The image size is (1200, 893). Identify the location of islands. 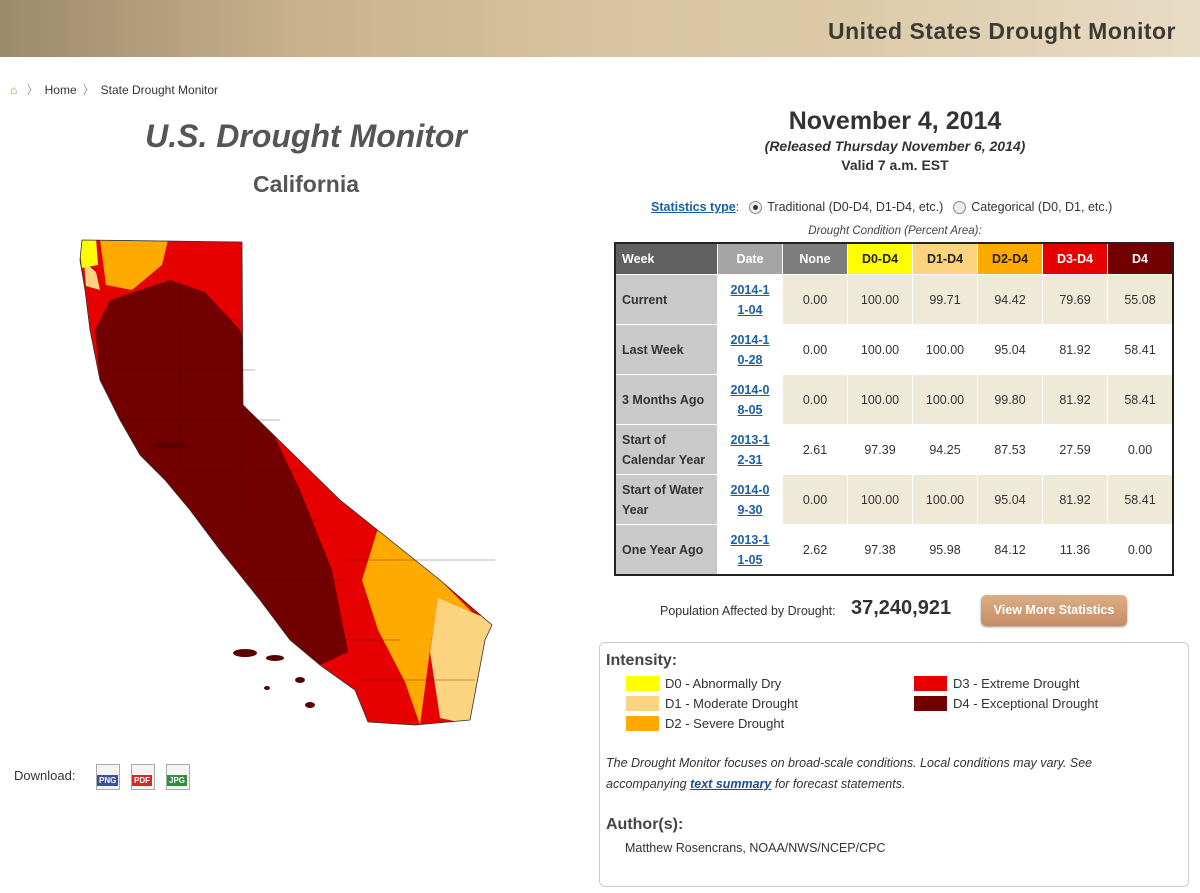
(233, 575).